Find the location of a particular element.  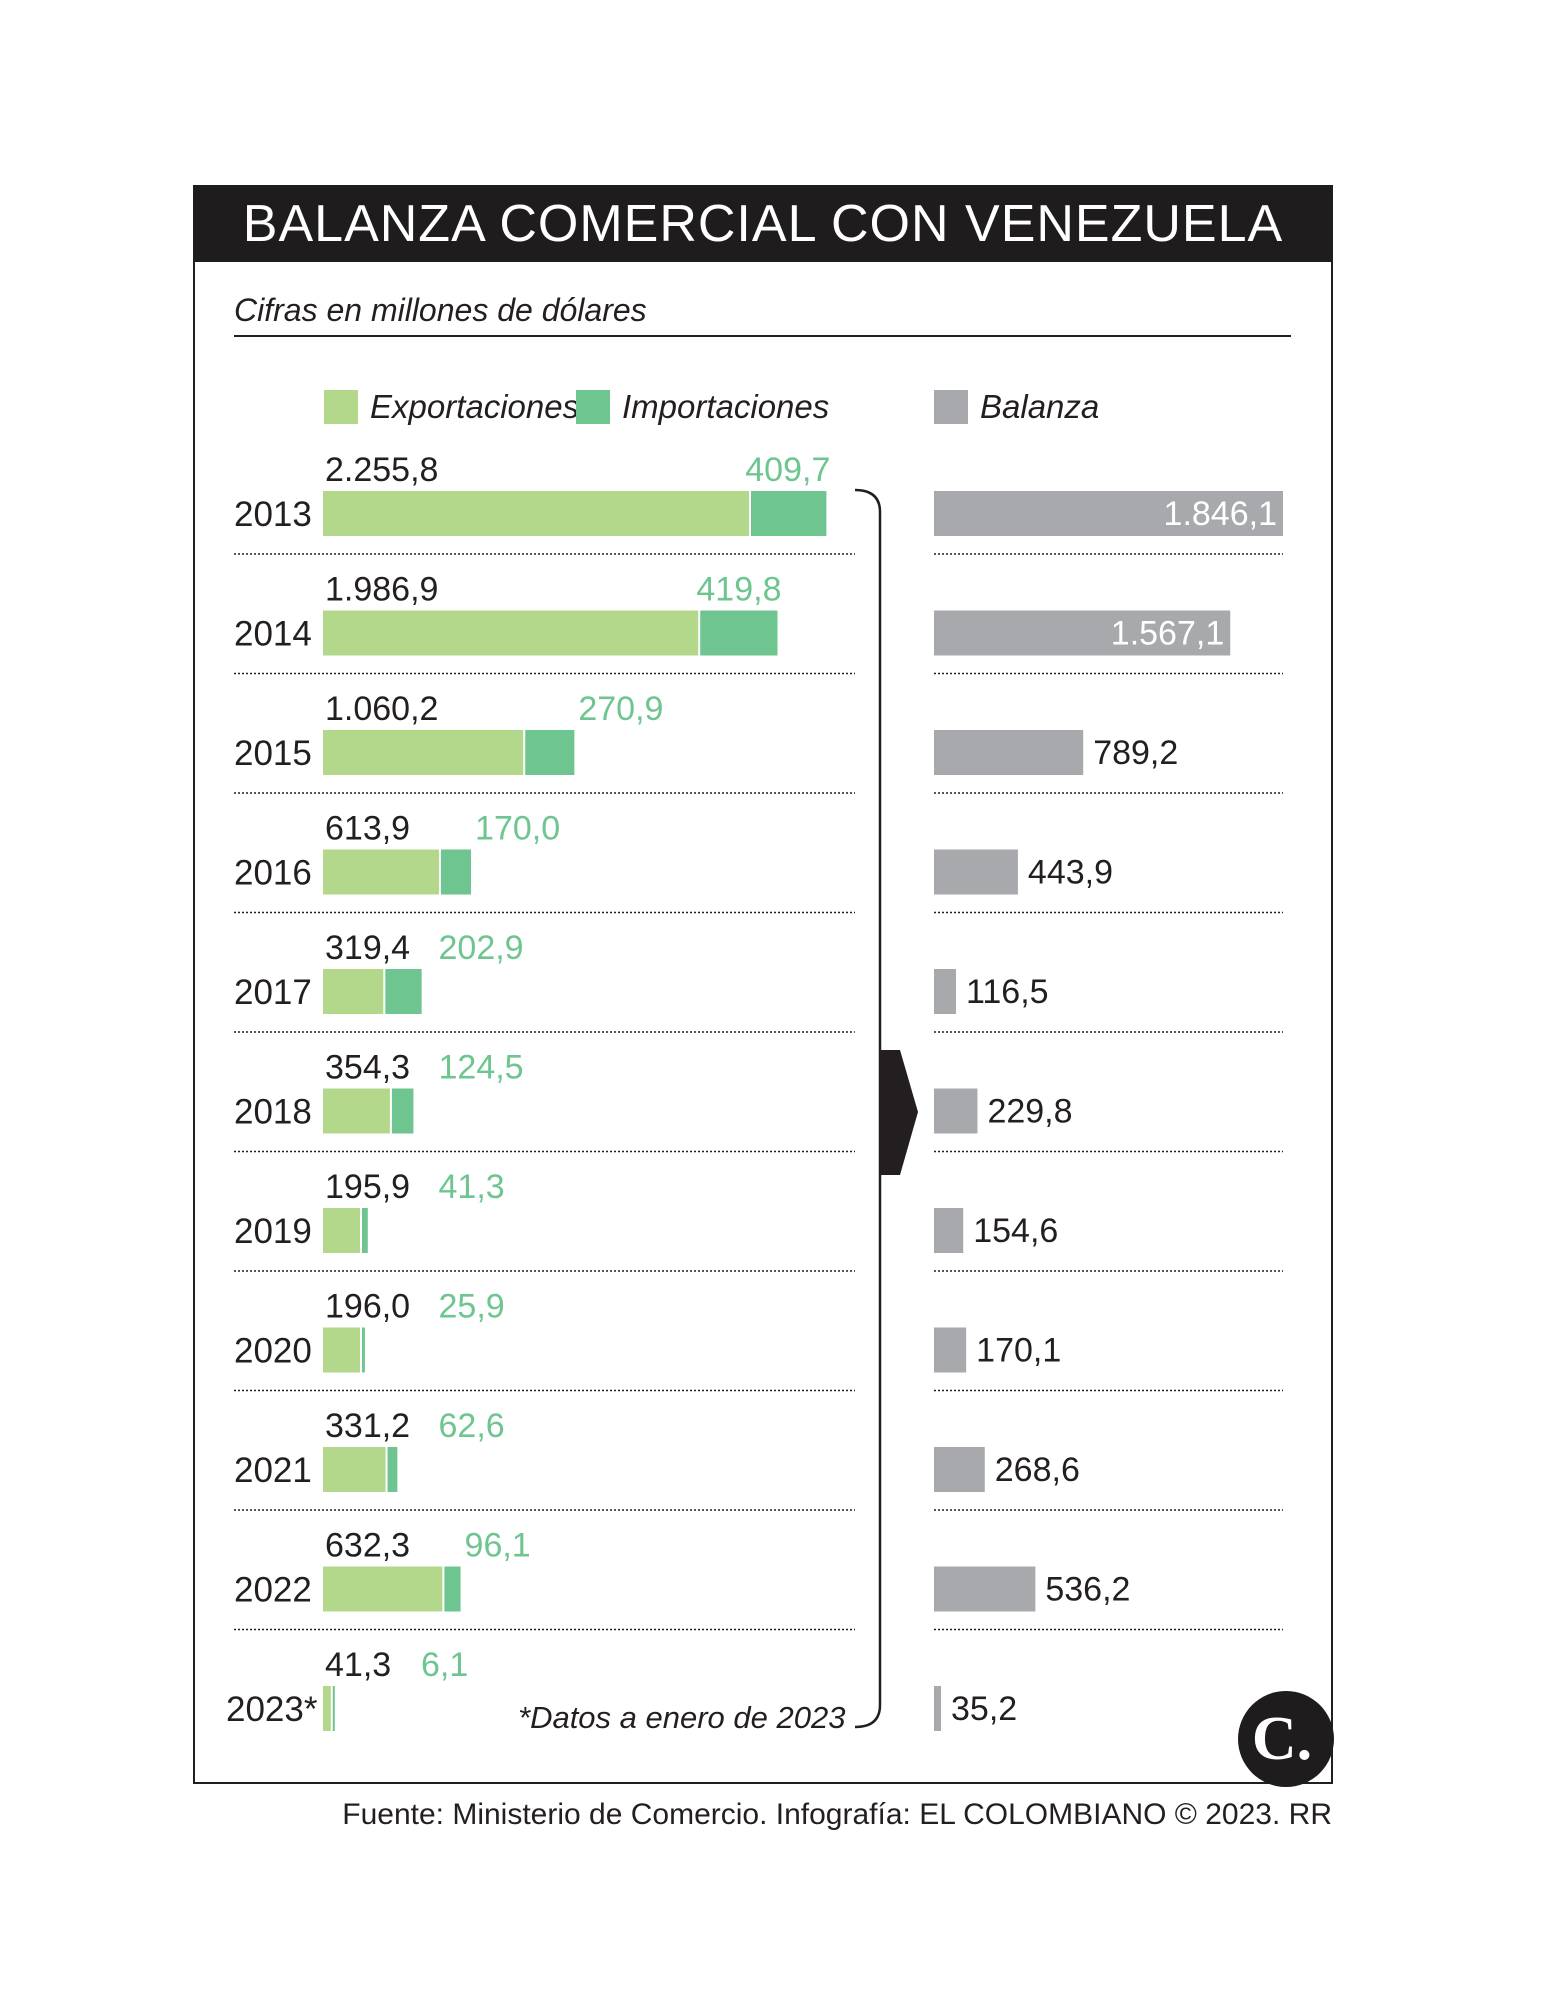

chart-subtitle: Cifras en millones de dólares is located at coordinates (440, 310).